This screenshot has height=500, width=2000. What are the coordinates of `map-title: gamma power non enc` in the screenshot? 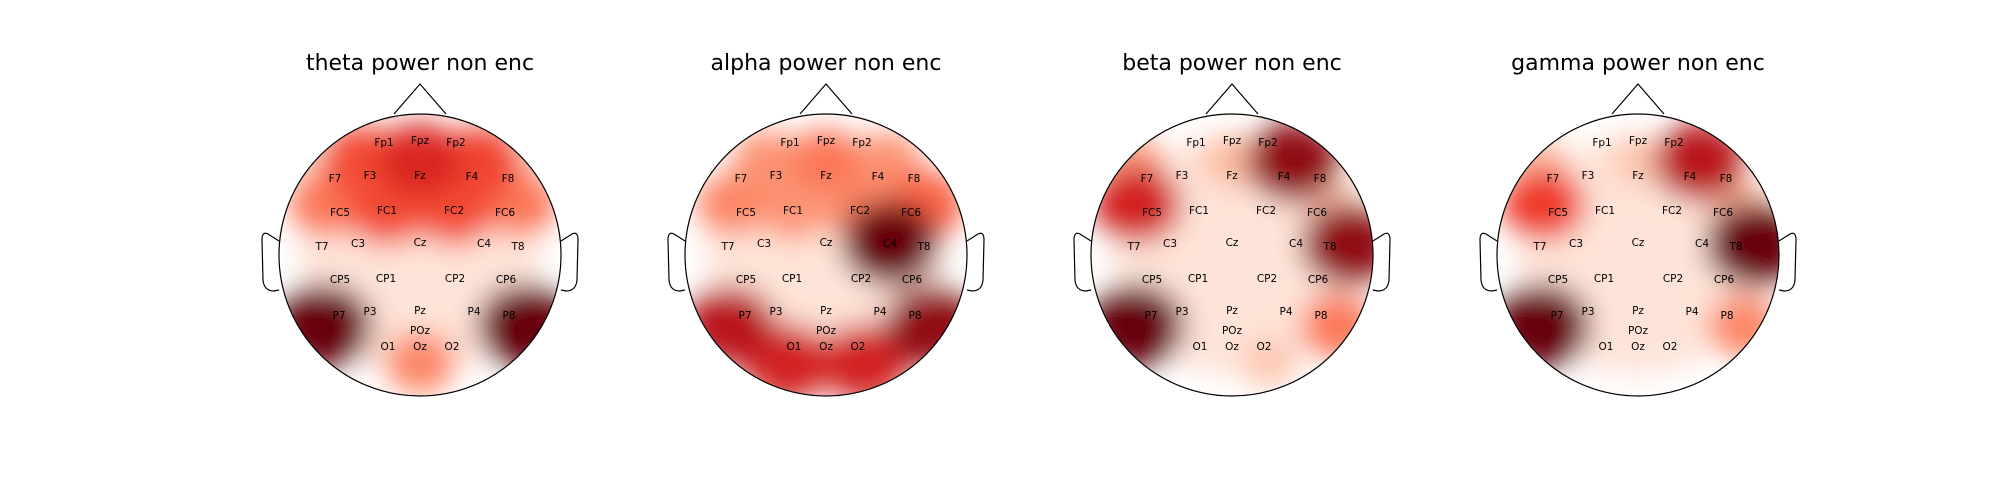 It's located at (1638, 63).